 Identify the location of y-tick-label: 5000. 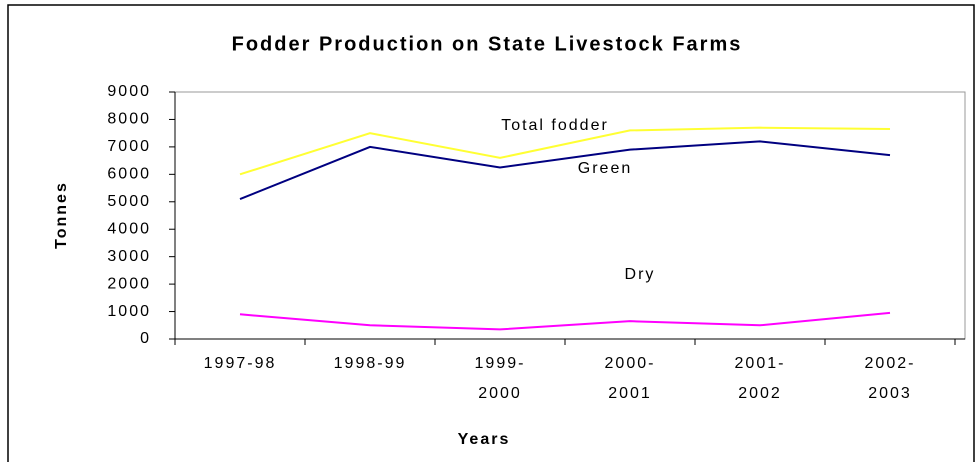
(129, 201).